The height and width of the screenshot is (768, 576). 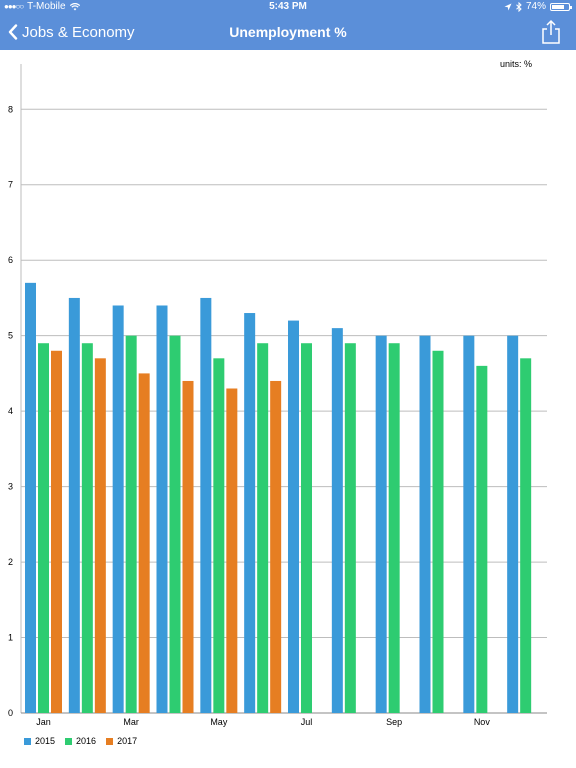 I want to click on y-tick-label: 1, so click(x=10, y=638).